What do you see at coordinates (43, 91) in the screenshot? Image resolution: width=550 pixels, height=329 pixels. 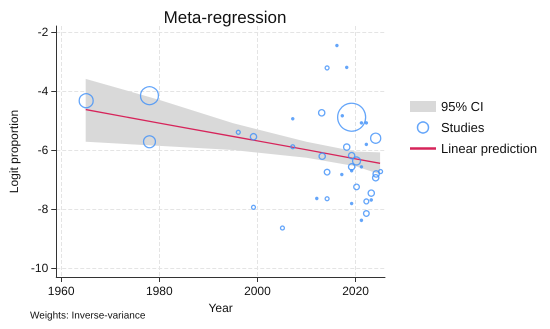 I see `y-tick-label: -4` at bounding box center [43, 91].